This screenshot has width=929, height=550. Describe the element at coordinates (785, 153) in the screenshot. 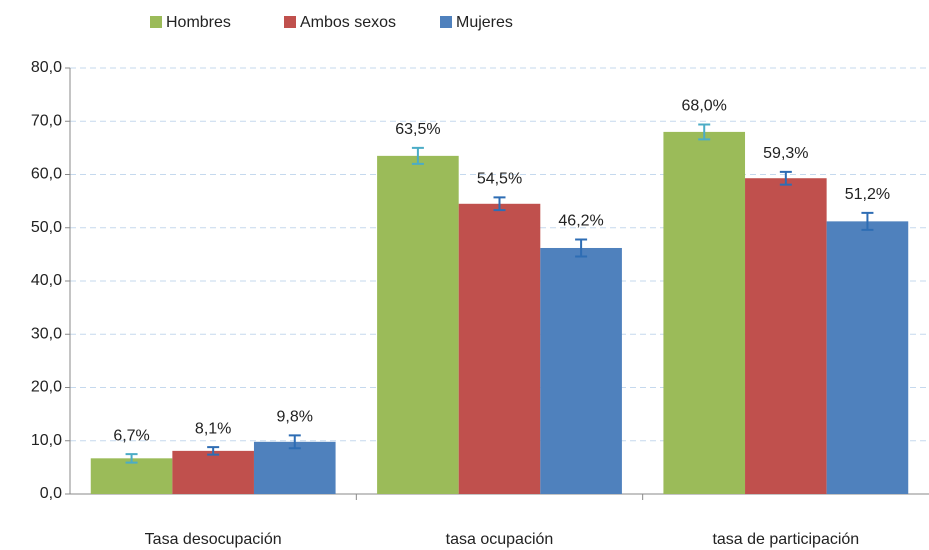

I see `data-label: 59,3%` at that location.